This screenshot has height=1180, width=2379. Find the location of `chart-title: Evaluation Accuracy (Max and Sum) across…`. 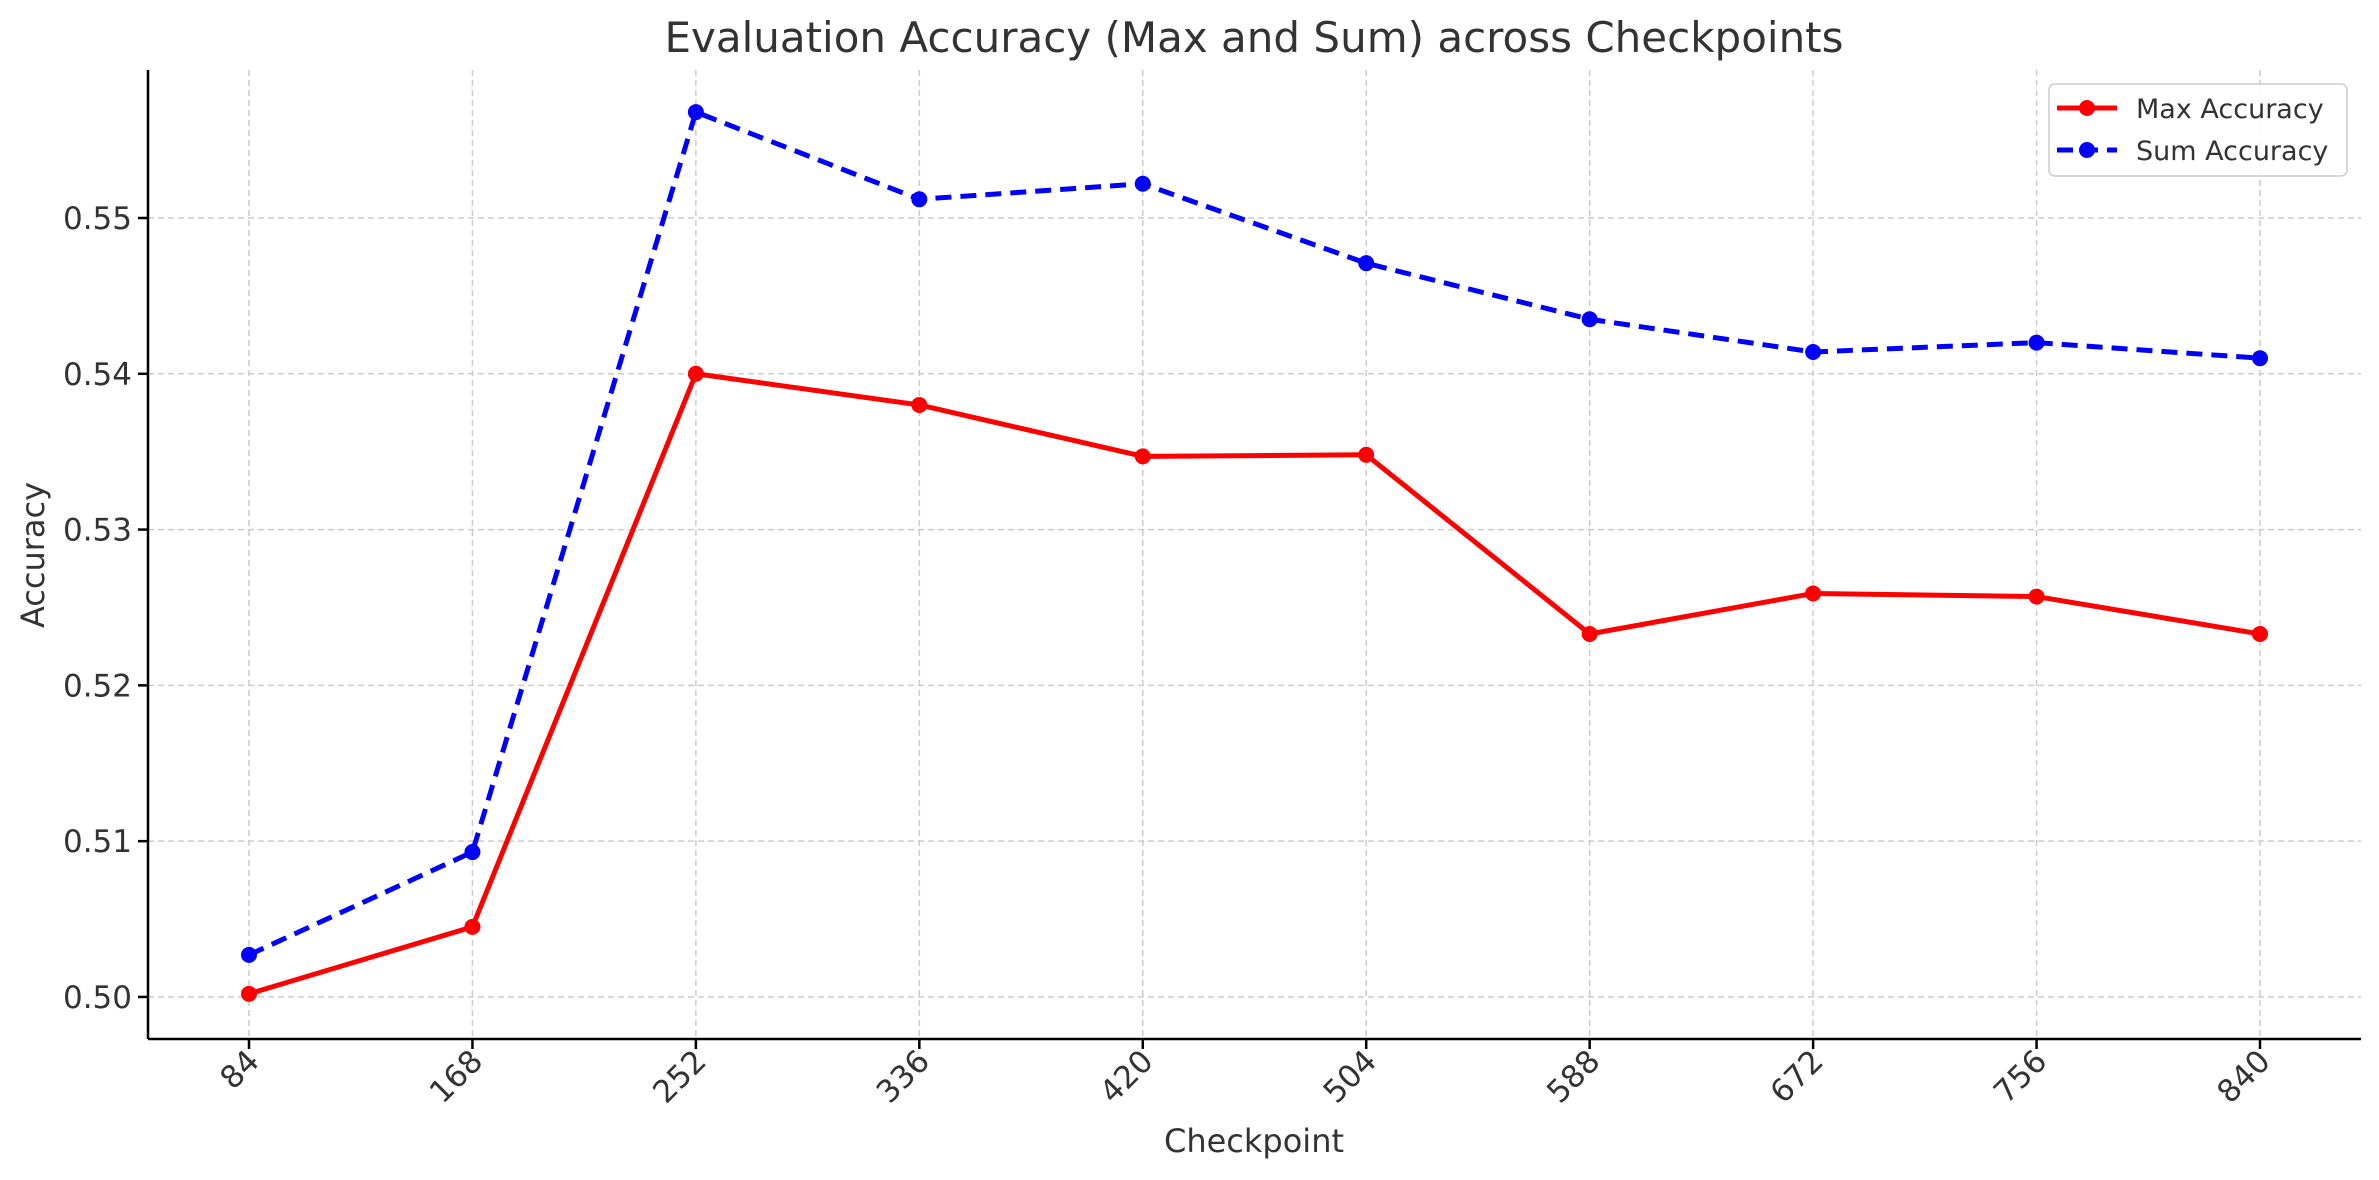

chart-title: Evaluation Accuracy (Max and Sum) across… is located at coordinates (1253, 37).